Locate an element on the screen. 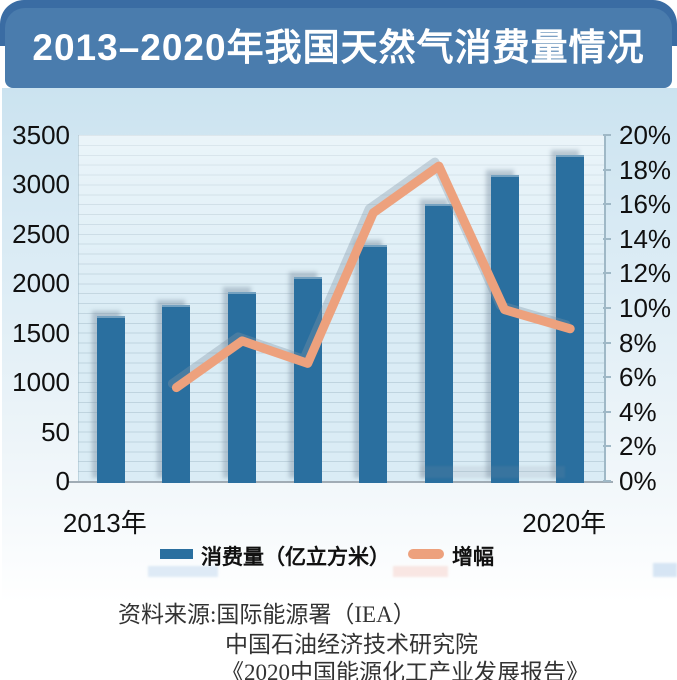  legend-swatch-growth is located at coordinates (426, 554).